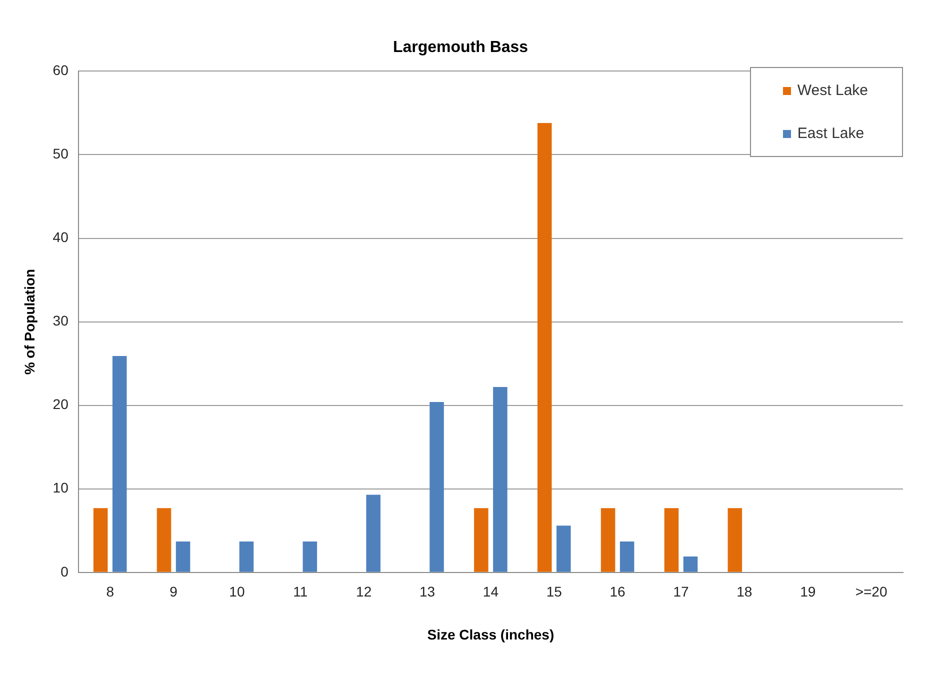 This screenshot has height=674, width=925. Describe the element at coordinates (871, 592) in the screenshot. I see `x-tick-label: >=20` at that location.